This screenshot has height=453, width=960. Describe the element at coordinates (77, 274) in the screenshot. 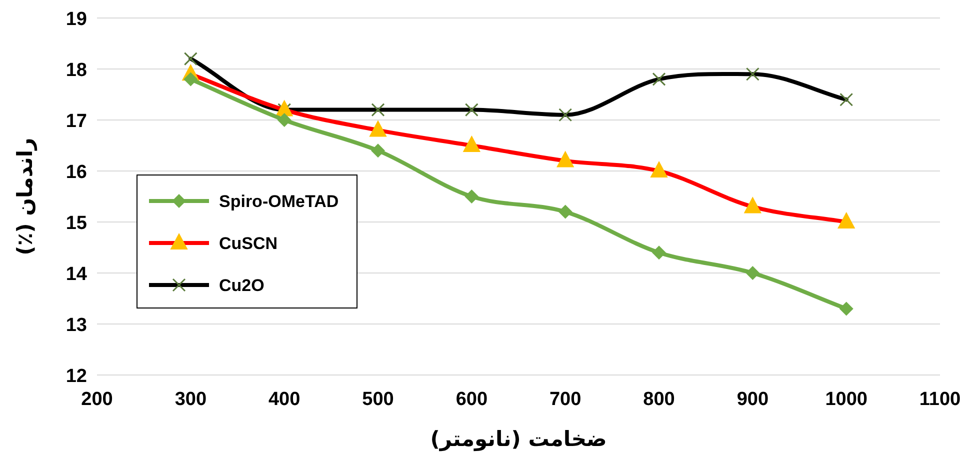

I see `y-tick-label: 14` at that location.